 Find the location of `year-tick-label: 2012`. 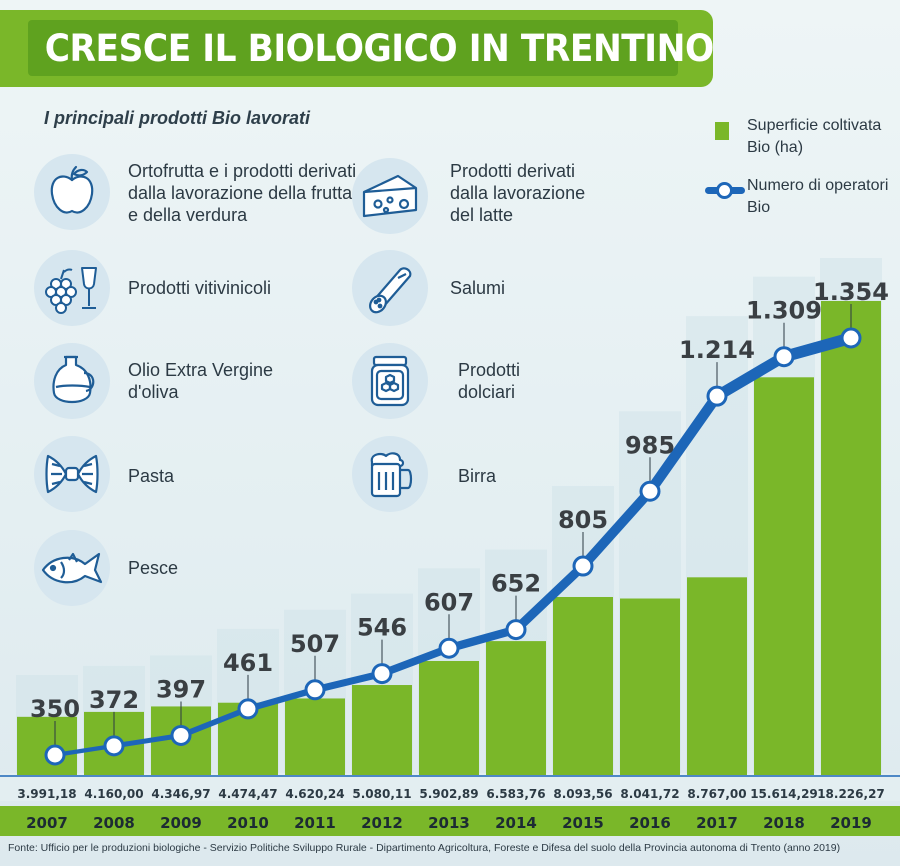

year-tick-label: 2012 is located at coordinates (382, 823).